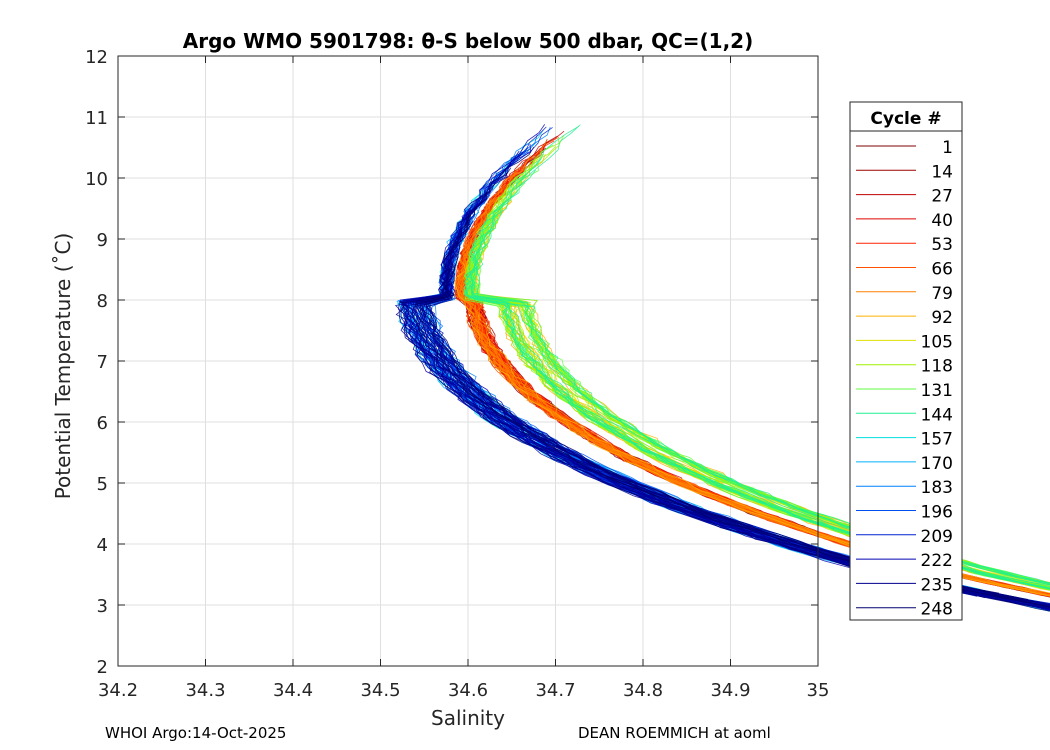  I want to click on y-axis-label: Potential Temperature (˚C), so click(63, 366).